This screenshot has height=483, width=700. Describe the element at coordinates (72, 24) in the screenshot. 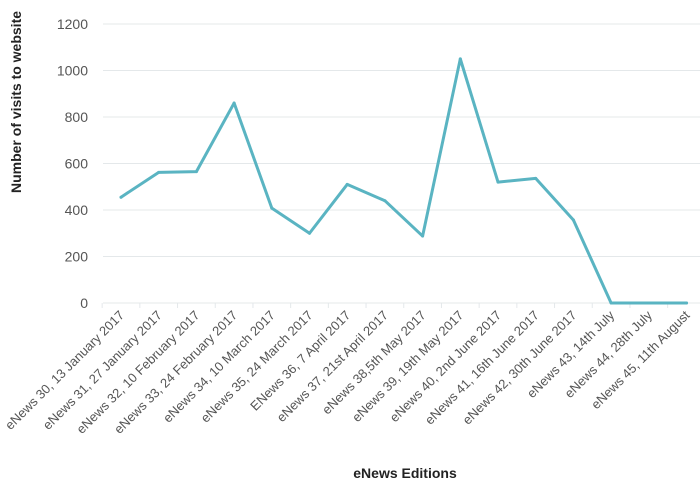

I see `y-tick-label: 1200` at that location.